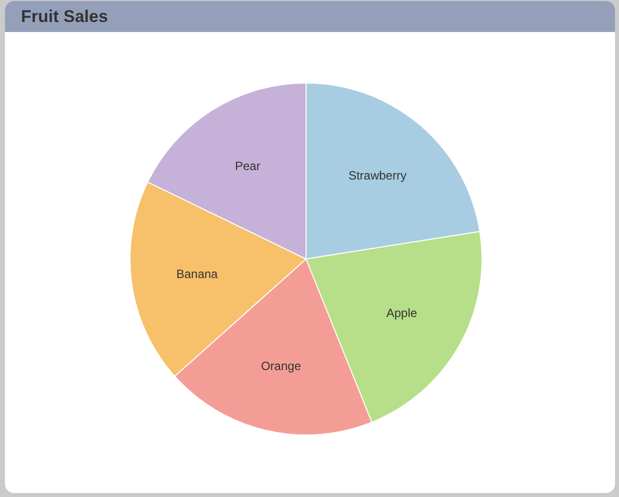  I want to click on slice-label: Apple, so click(402, 313).